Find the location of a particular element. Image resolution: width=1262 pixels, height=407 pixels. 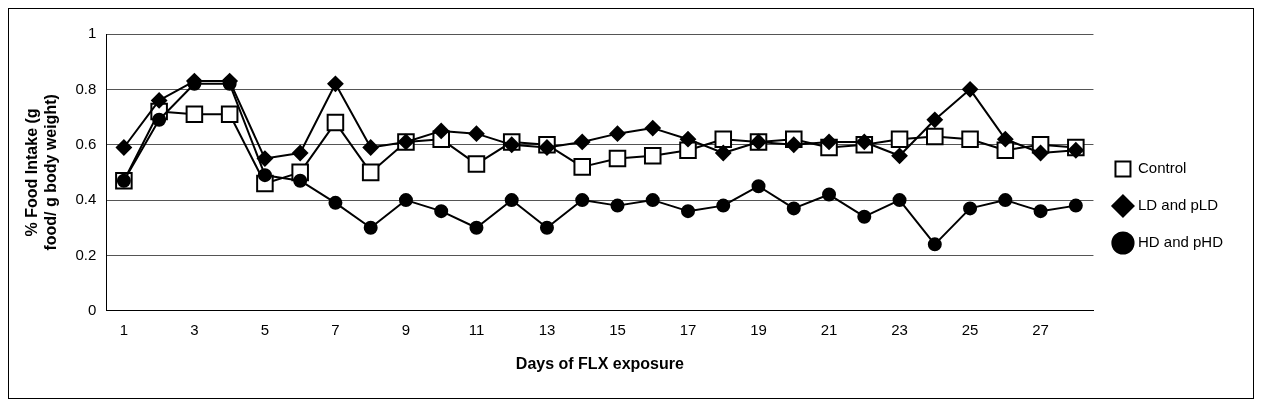

y-tick-label: 1 is located at coordinates (92, 33).